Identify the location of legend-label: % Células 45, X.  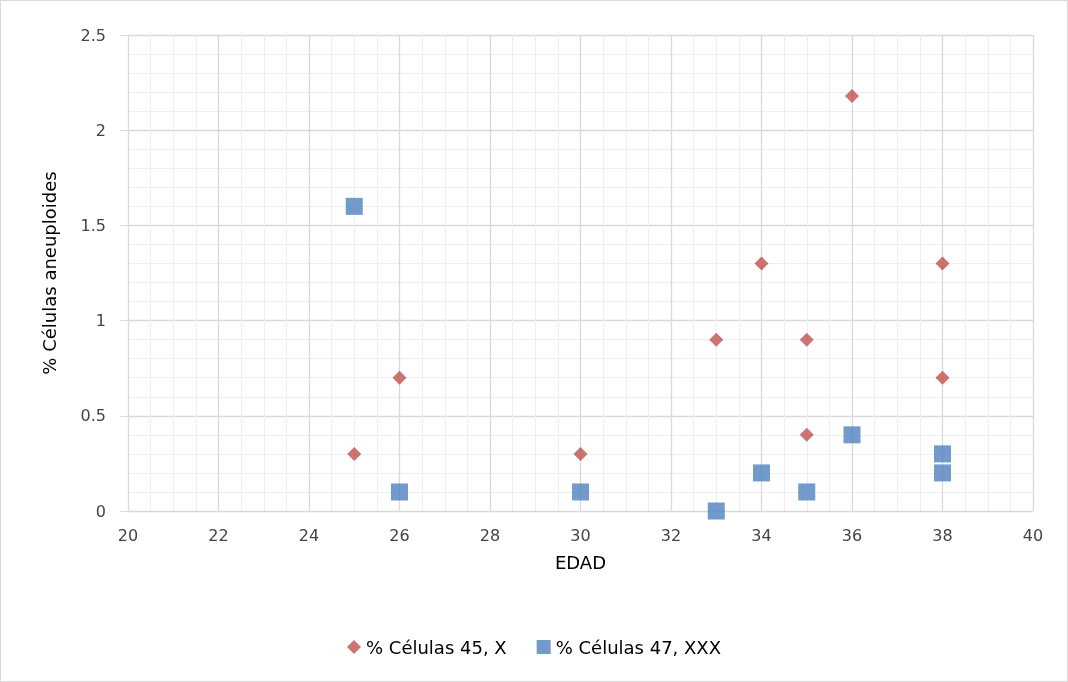
(436, 647).